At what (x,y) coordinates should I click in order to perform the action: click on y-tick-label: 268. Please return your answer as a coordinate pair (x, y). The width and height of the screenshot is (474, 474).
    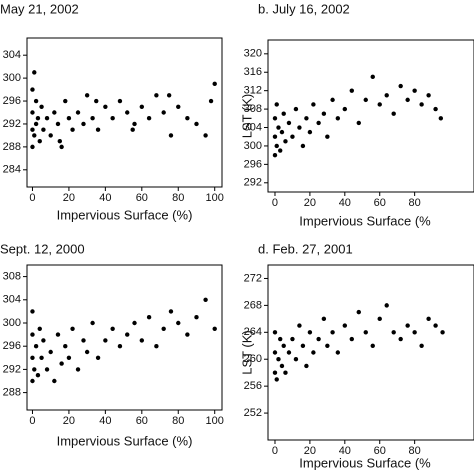
    Looking at the image, I should click on (253, 305).